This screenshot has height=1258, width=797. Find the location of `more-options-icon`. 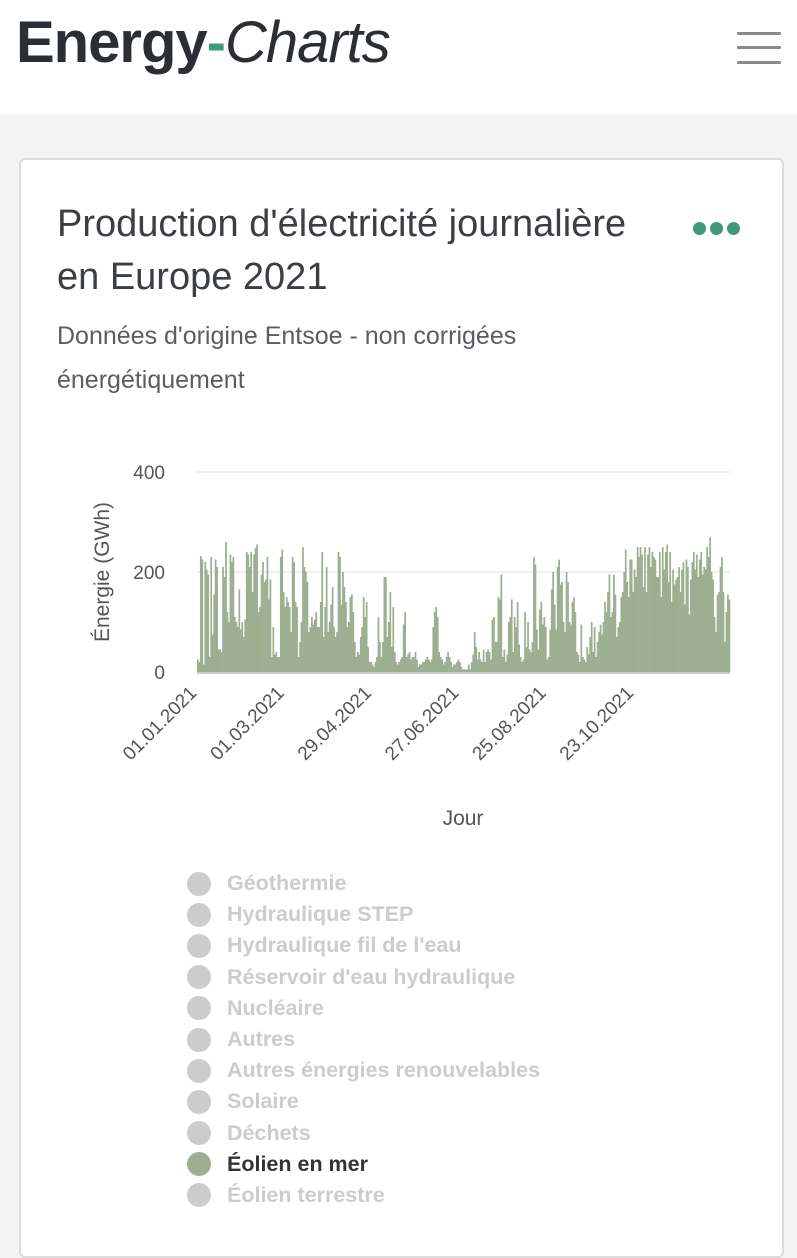

more-options-icon is located at coordinates (717, 229).